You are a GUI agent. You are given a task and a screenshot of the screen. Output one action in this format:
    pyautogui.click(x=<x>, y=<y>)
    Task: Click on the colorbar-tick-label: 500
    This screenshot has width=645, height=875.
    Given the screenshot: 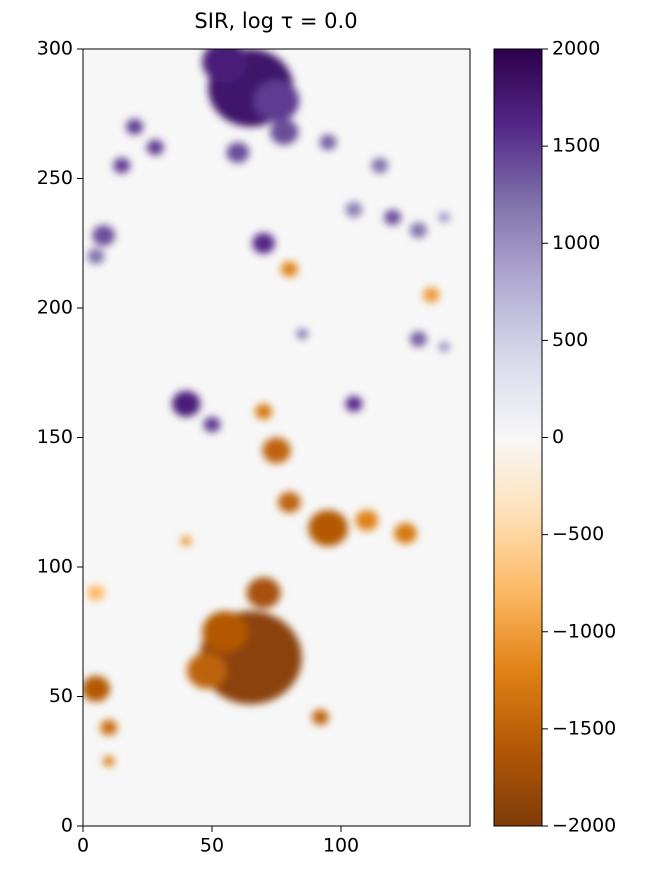 What is the action you would take?
    pyautogui.click(x=570, y=340)
    